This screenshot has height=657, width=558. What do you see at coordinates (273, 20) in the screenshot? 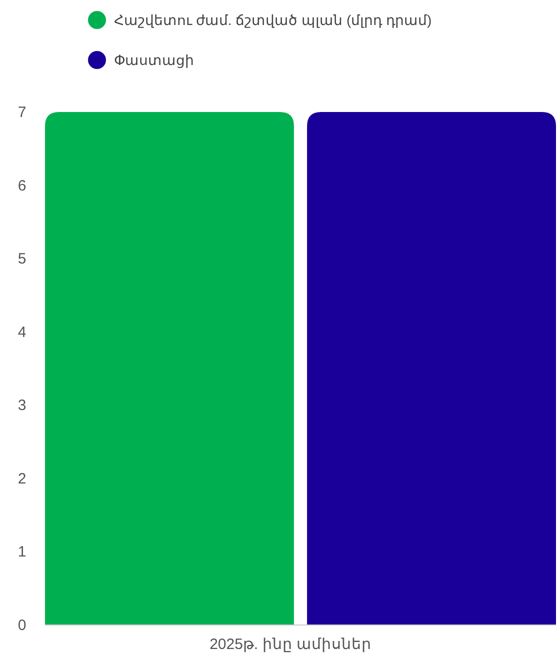
I see `legend-label: Հաշվետու ժամ. ճշտված պլան (մլրդ դրամ)` at bounding box center [273, 20].